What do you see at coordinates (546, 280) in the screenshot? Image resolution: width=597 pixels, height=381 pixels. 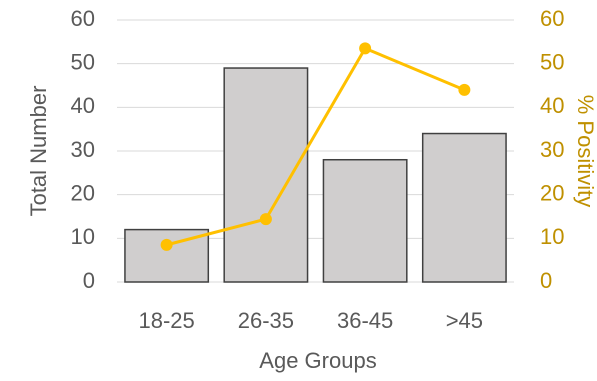 I see `y2-tick-label: 0` at bounding box center [546, 280].